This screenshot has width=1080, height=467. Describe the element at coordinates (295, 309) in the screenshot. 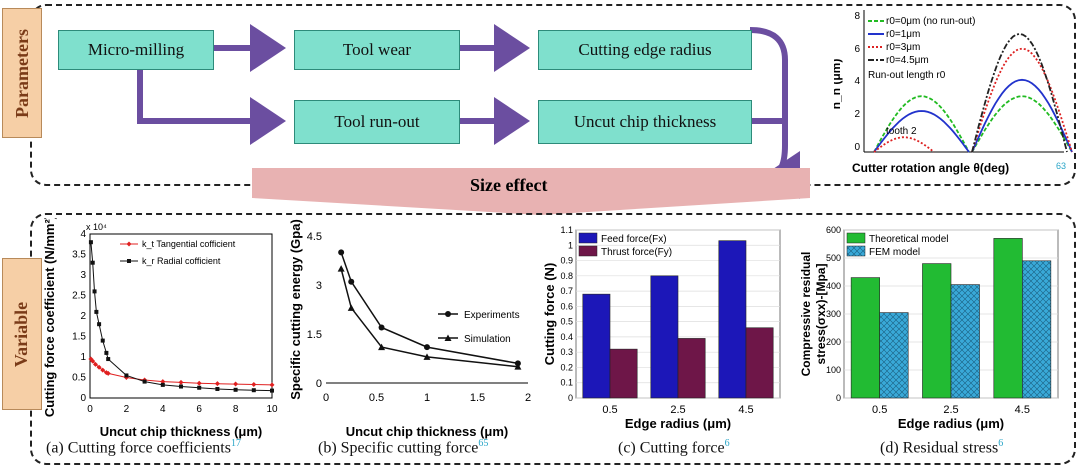

I see `y-axis-label: Specific cutting energy (Gpa)` at that location.